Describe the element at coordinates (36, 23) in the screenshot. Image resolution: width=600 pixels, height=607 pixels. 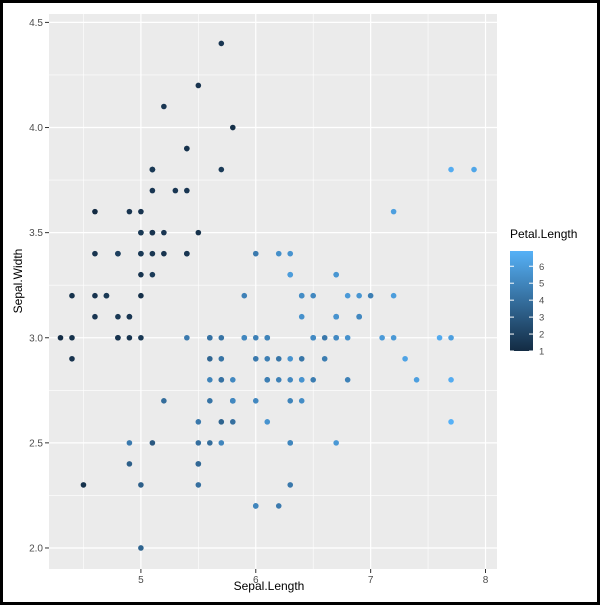
I see `y-tick-label: 4.5` at that location.